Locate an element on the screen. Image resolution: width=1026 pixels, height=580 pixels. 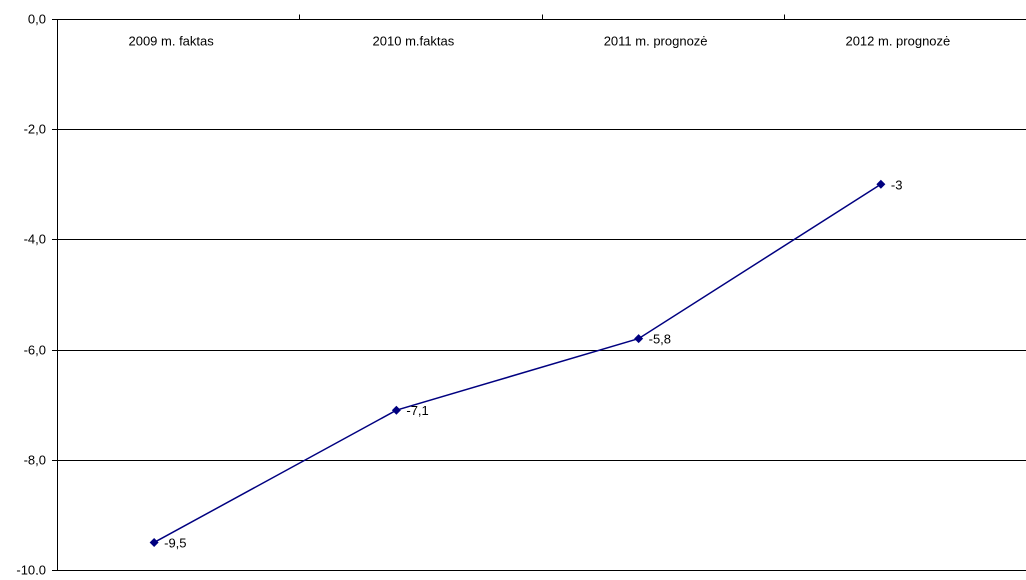
y-tick-label: -10,0 is located at coordinates (31, 569).